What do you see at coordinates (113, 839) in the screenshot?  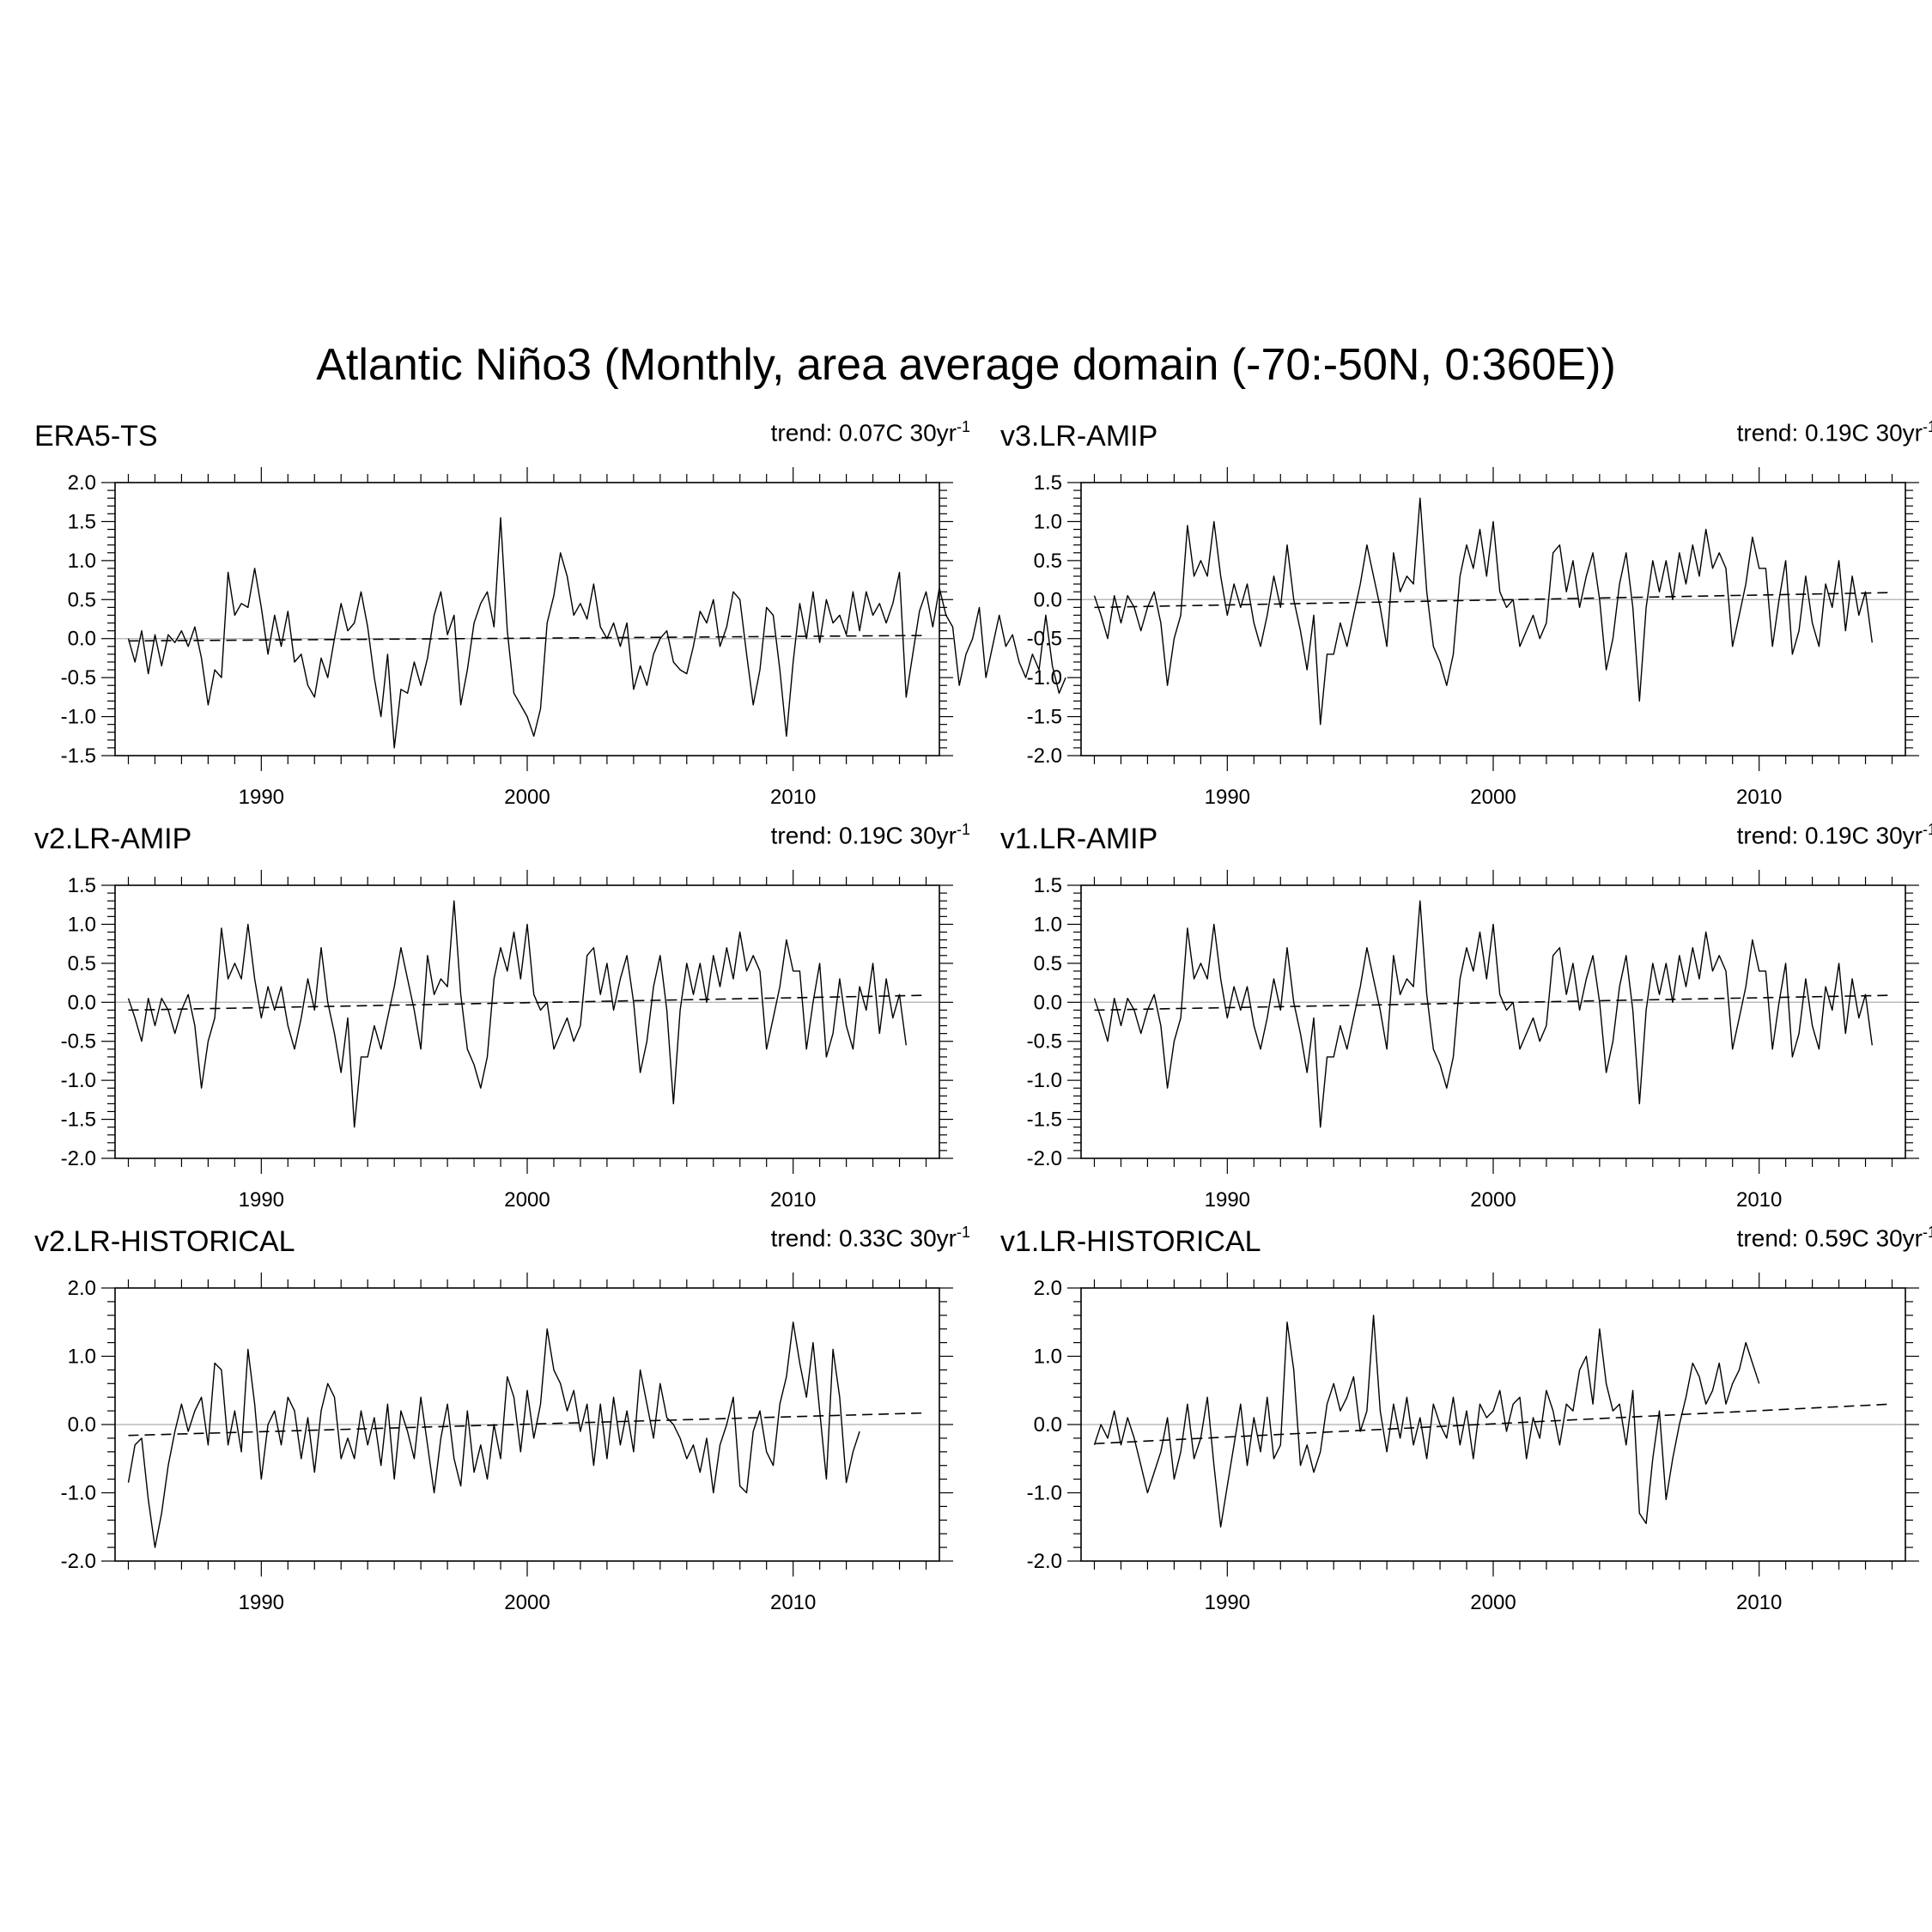 I see `panel-title: v2.LR-AMIP` at bounding box center [113, 839].